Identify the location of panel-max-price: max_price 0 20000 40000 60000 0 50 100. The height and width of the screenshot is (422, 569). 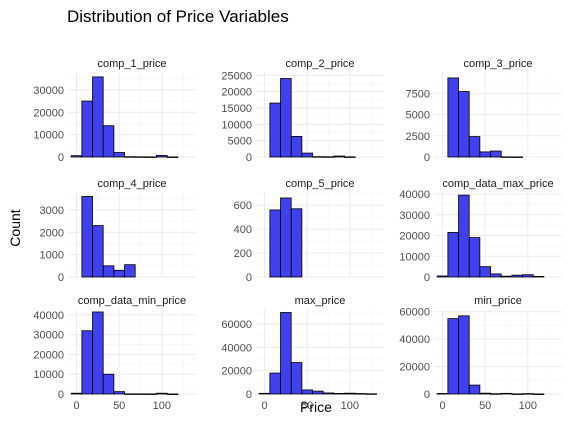
(302, 353).